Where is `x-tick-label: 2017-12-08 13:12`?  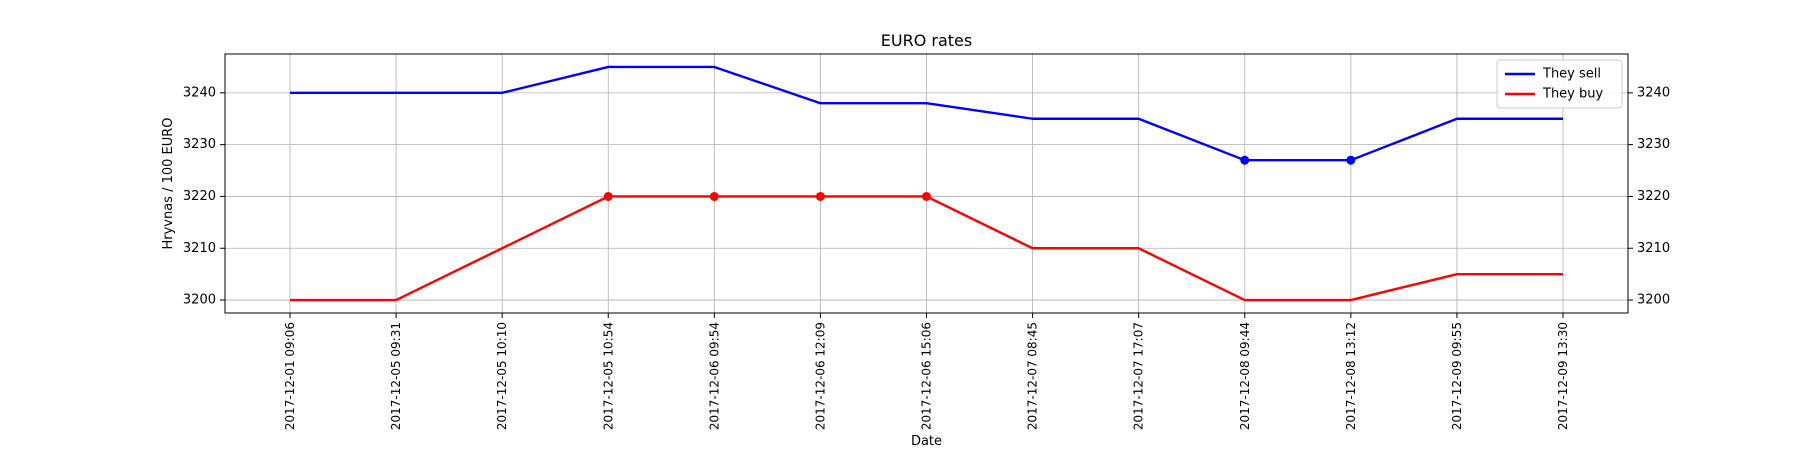 x-tick-label: 2017-12-08 13:12 is located at coordinates (1351, 376).